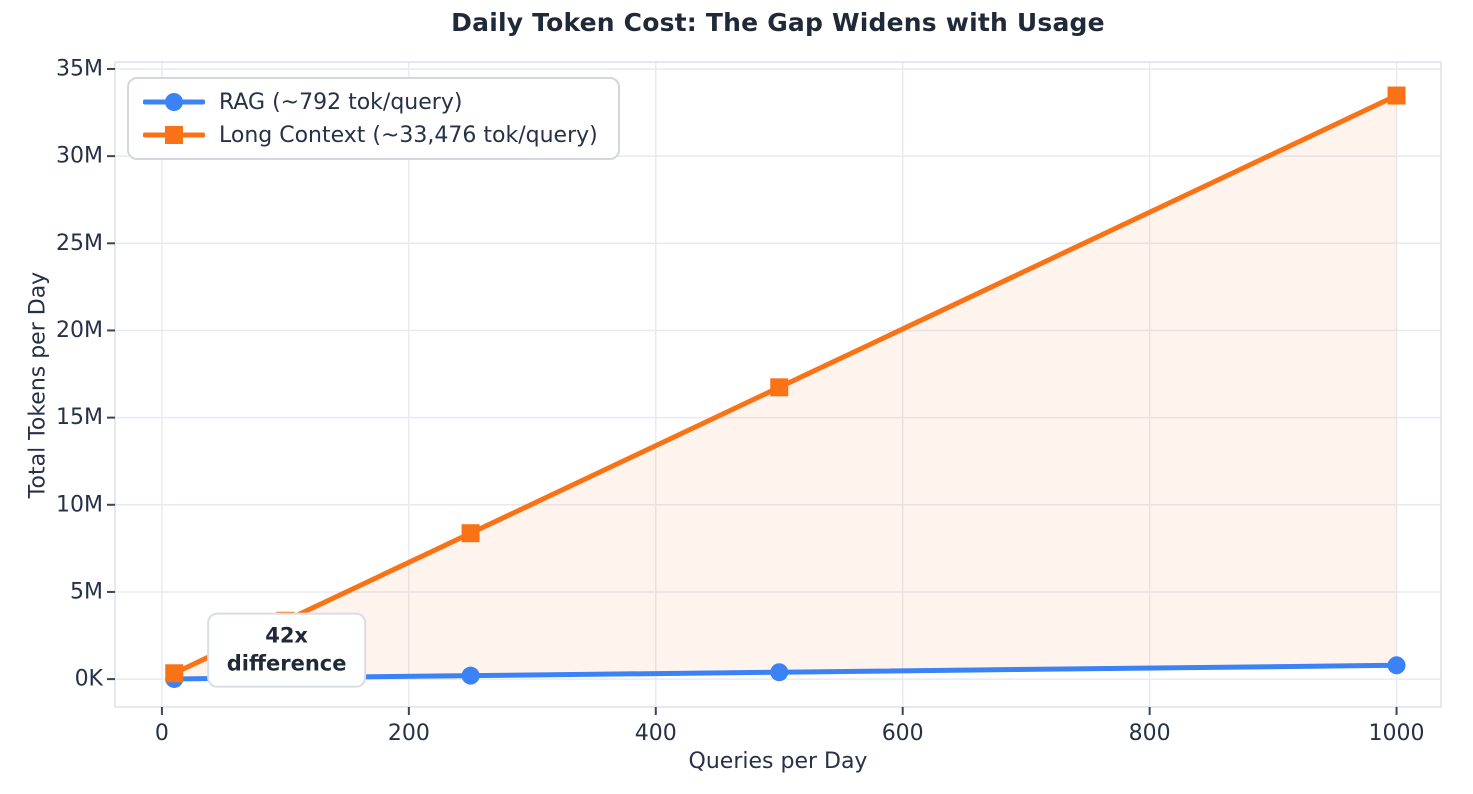 This screenshot has width=1473, height=794. Describe the element at coordinates (89, 679) in the screenshot. I see `svg-text: 0K` at that location.